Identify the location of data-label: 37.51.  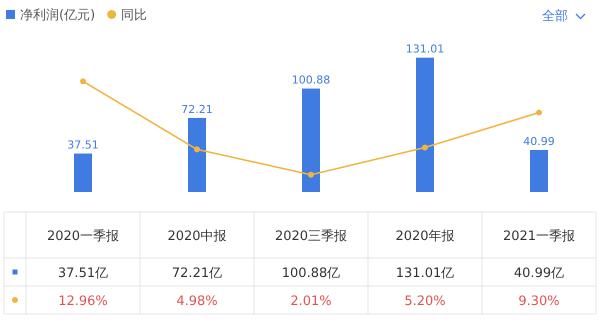
(83, 145).